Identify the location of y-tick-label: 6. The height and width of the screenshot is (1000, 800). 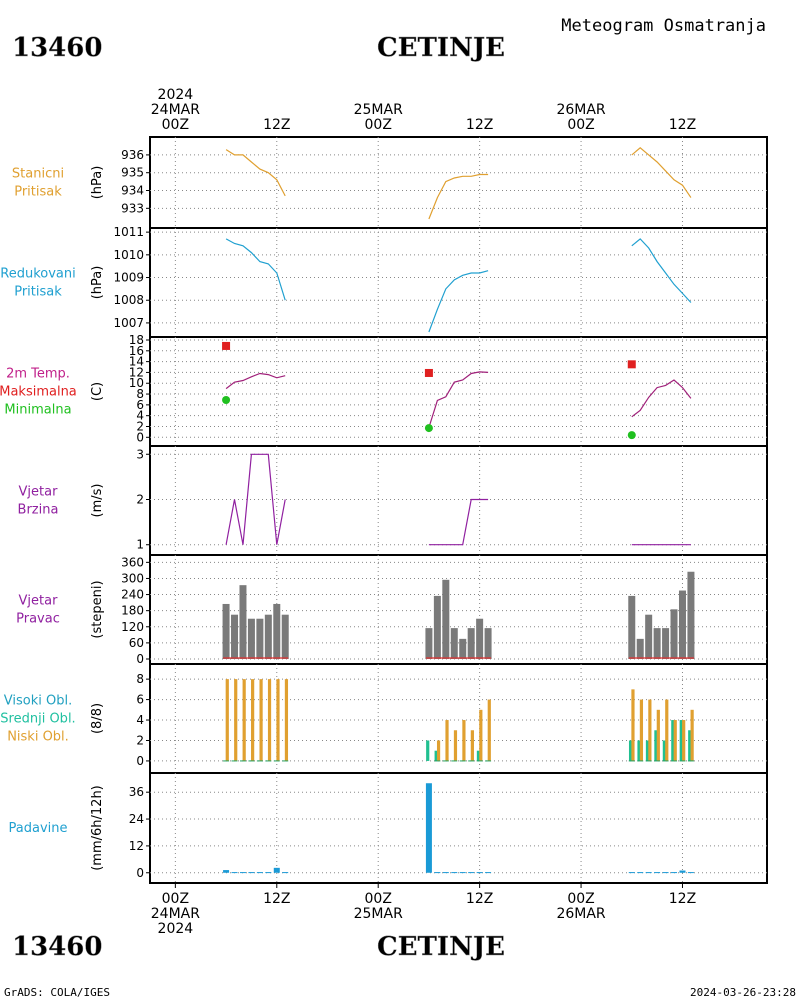
(140, 405).